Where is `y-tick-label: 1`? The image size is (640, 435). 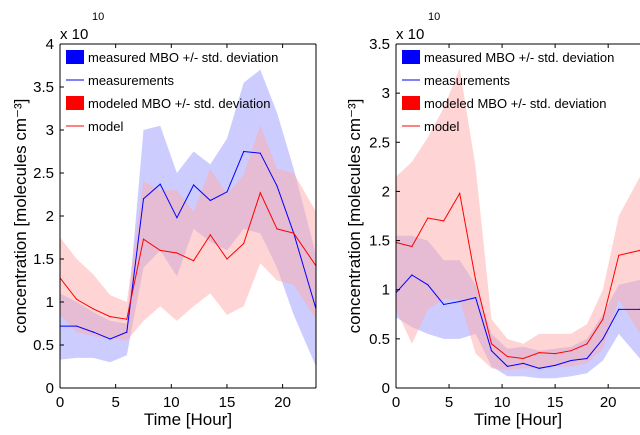
y-tick-label: 1 is located at coordinates (386, 290).